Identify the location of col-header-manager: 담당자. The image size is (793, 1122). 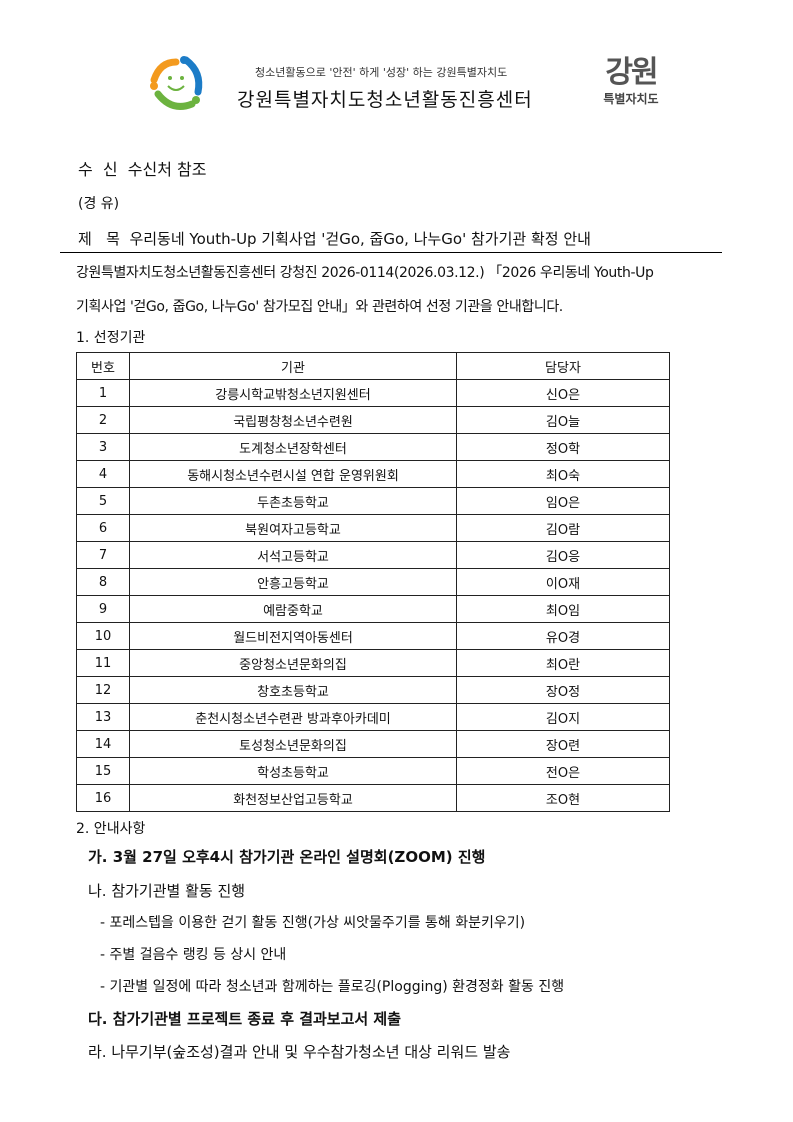
(563, 366).